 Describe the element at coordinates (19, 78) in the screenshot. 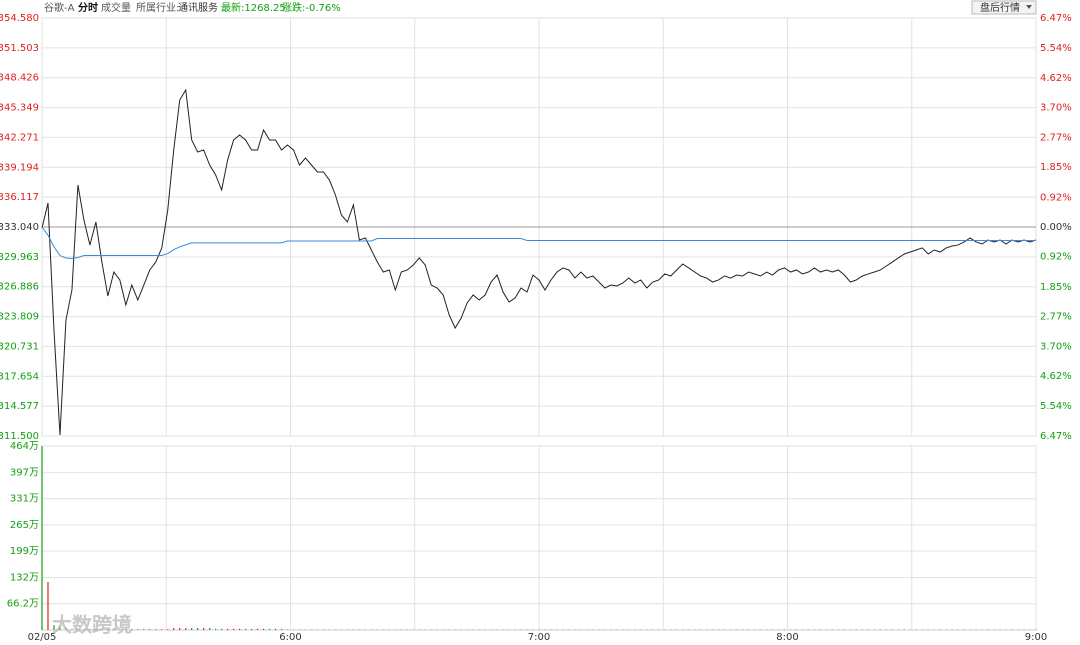

I see `y-tick-label: 348.426` at that location.